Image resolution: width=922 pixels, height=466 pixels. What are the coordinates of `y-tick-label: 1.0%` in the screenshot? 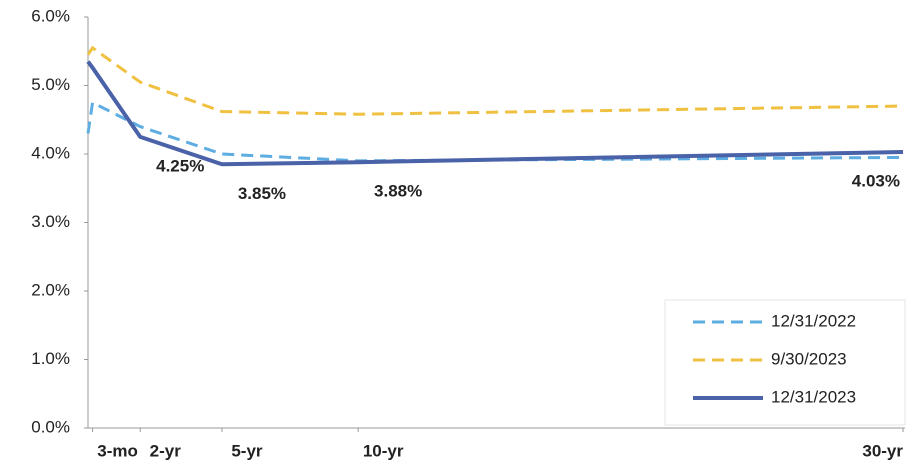 It's located at (50, 358).